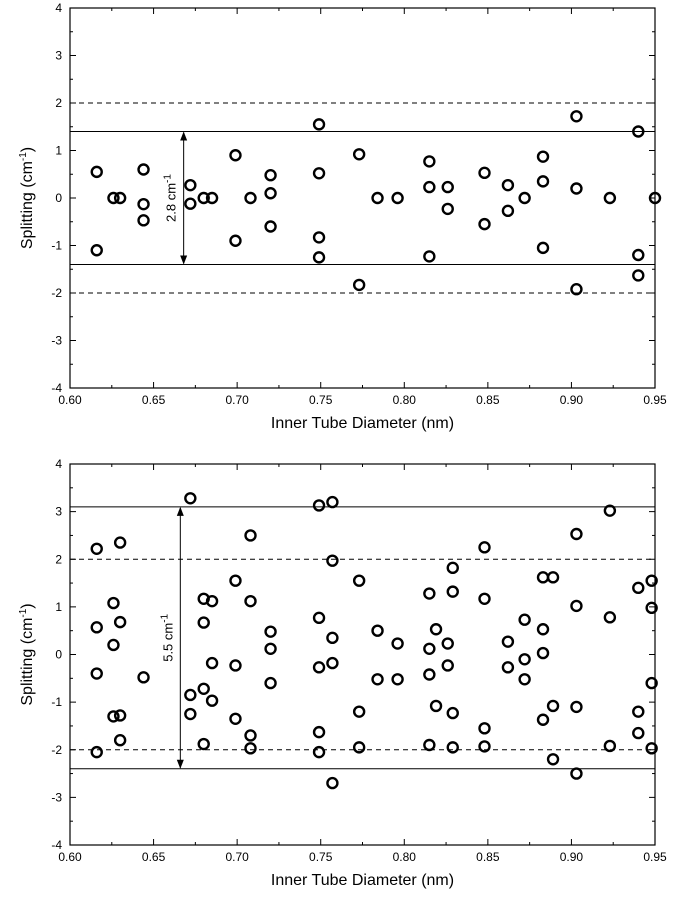  Describe the element at coordinates (167, 642) in the screenshot. I see `range-annotation-text: 5.5 cm` at that location.